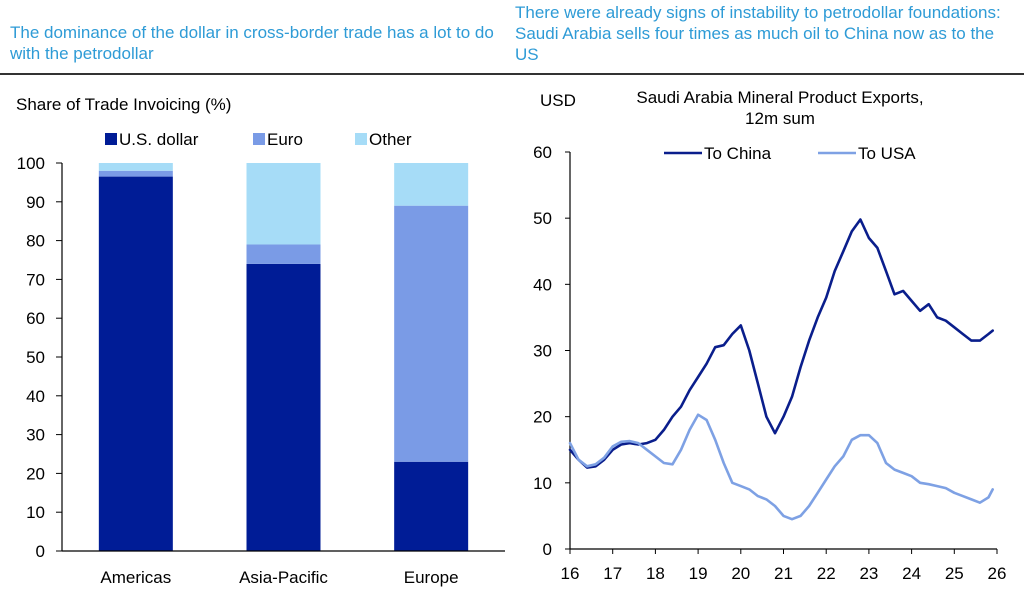  I want to click on line-chart-subtitle: 12m sum, so click(780, 118).